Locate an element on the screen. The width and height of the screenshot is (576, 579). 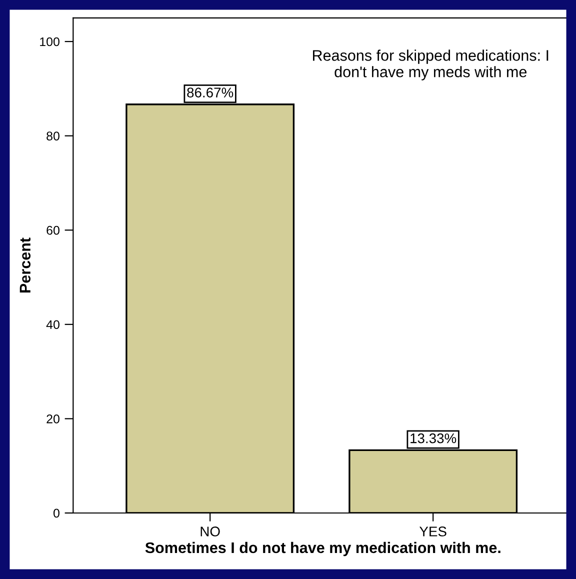
x-axis-title: Sometimes I do not have my medication with me. is located at coordinates (322, 549).